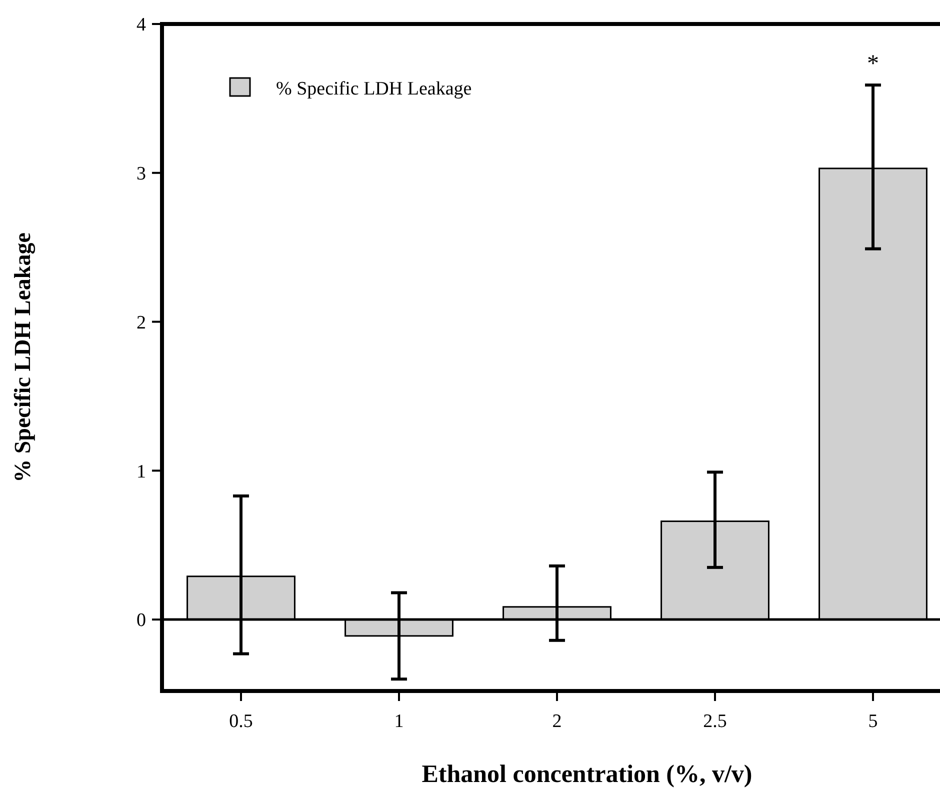 This screenshot has height=793, width=940. I want to click on x-tick-label: 0.5, so click(241, 721).